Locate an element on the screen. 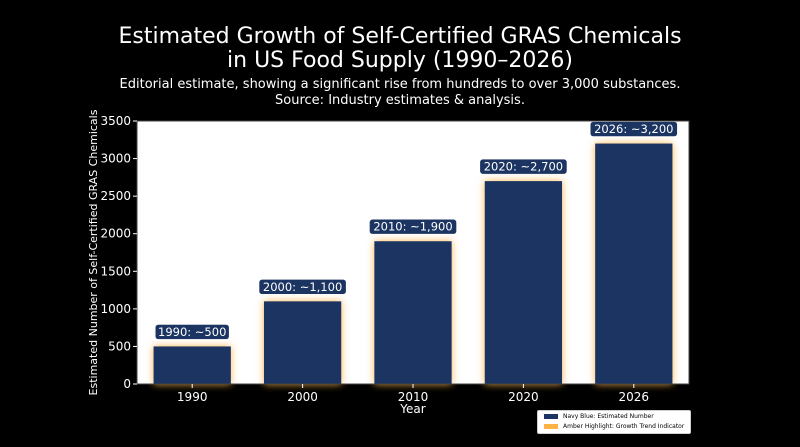 This screenshot has width=800, height=447. data-label-2000: 2000: ~1,100 is located at coordinates (302, 287).